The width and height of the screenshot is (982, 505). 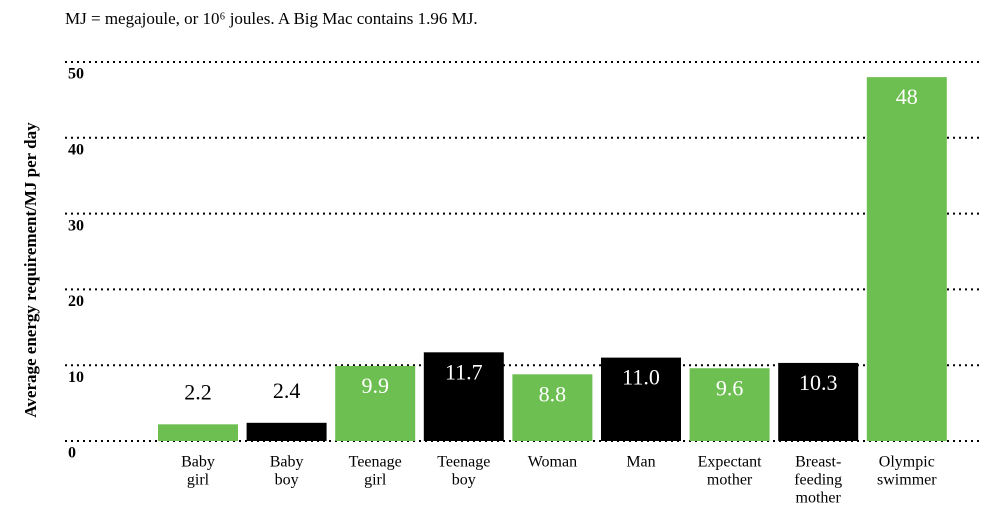 I want to click on data-label: 2.2, so click(x=198, y=391).